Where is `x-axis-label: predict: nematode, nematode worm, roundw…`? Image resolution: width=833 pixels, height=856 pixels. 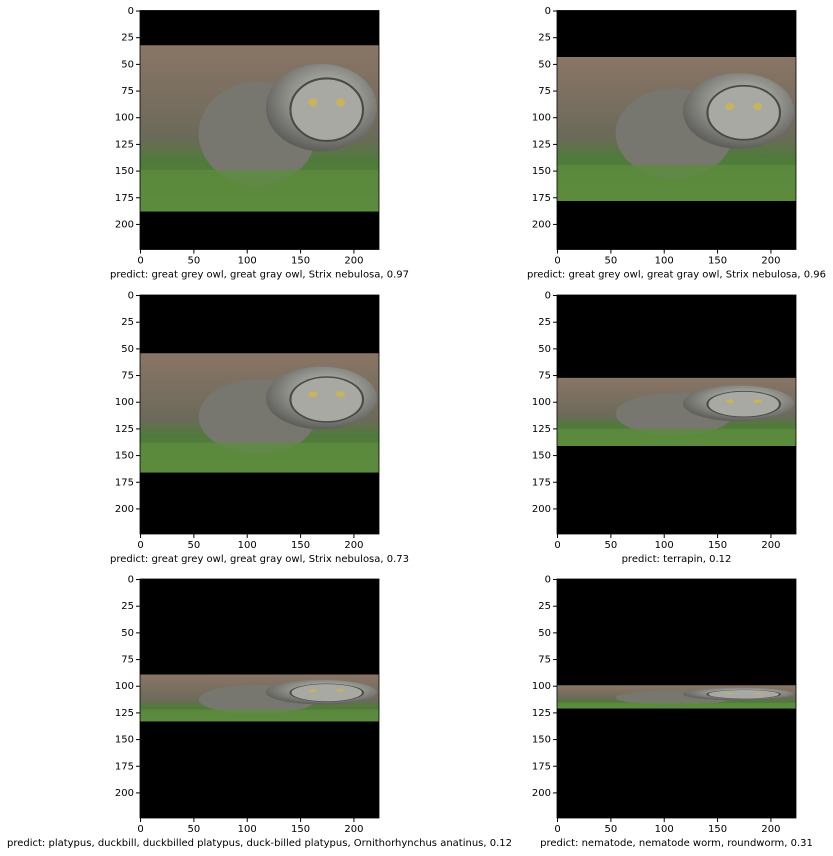 x-axis-label: predict: nematode, nematode worm, roundw… is located at coordinates (676, 843).